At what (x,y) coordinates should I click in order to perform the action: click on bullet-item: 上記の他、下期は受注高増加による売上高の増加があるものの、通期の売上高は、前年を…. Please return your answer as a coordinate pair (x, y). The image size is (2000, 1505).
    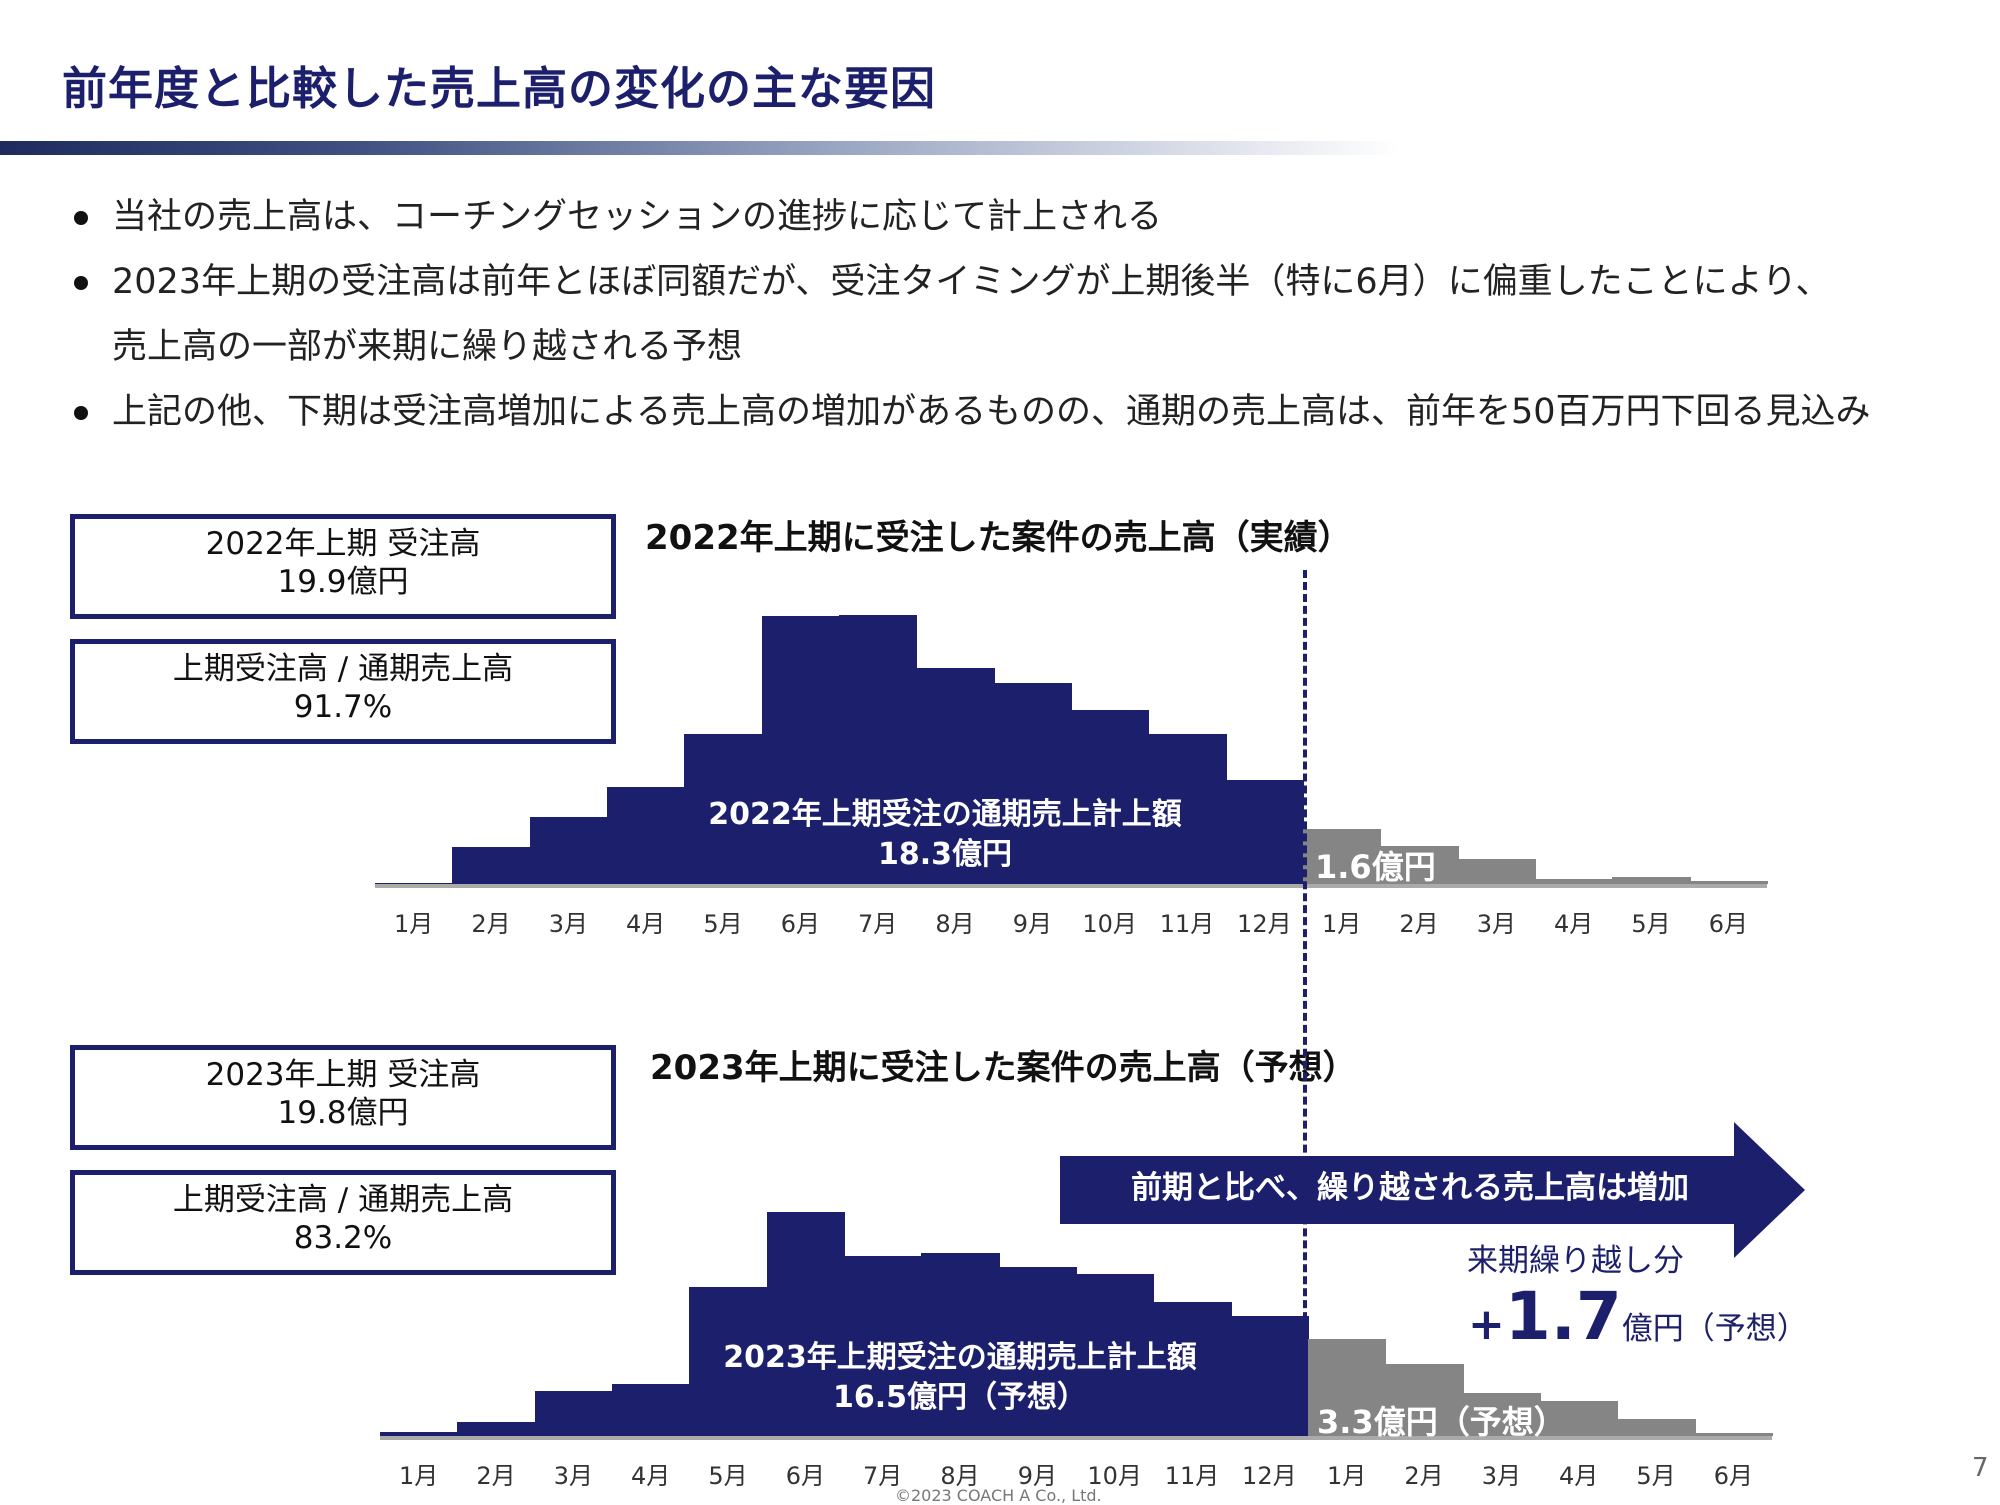
    Looking at the image, I should click on (1030, 412).